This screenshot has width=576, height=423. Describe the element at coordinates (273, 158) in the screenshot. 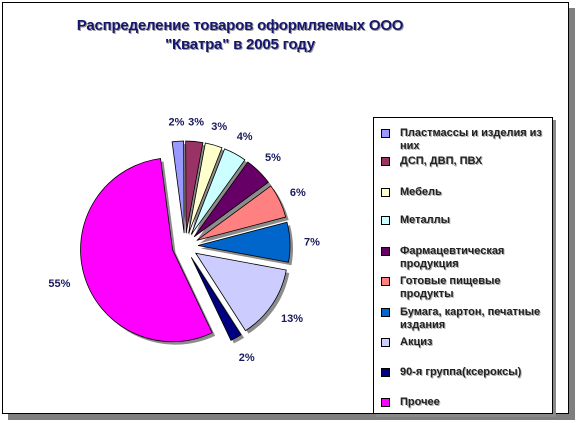

I see `data-label: 5%` at that location.